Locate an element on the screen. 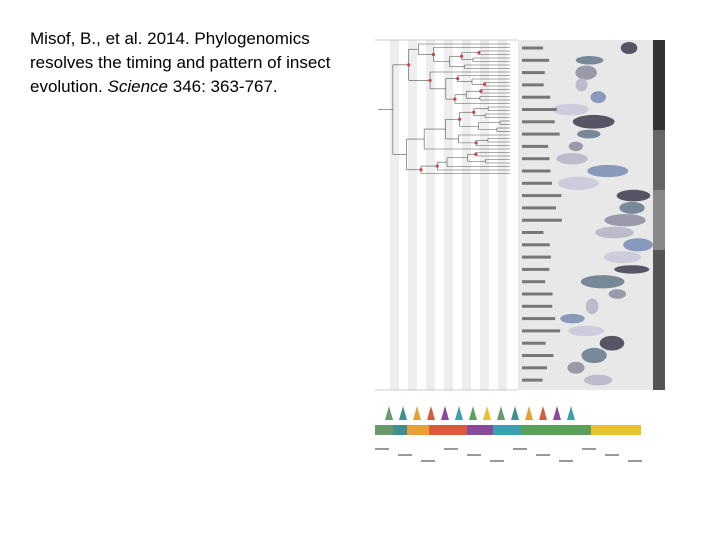  reference: 346: 363-767. is located at coordinates (225, 86).